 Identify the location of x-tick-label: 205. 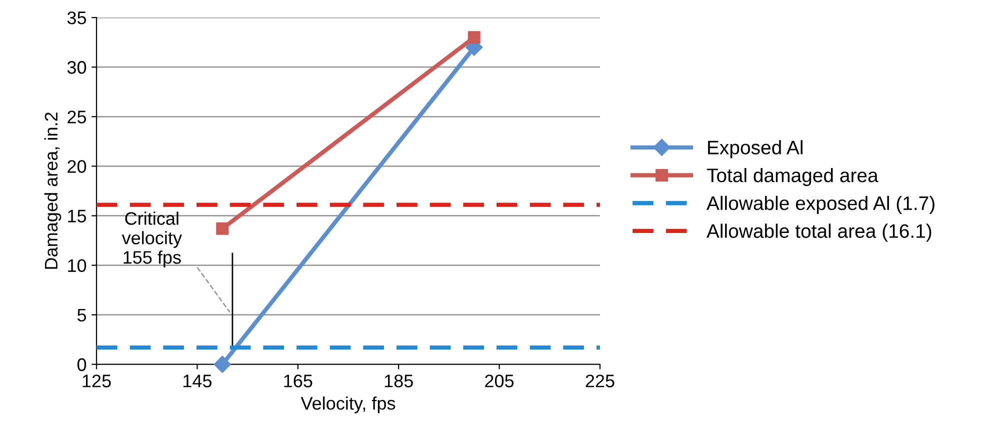
(499, 381).